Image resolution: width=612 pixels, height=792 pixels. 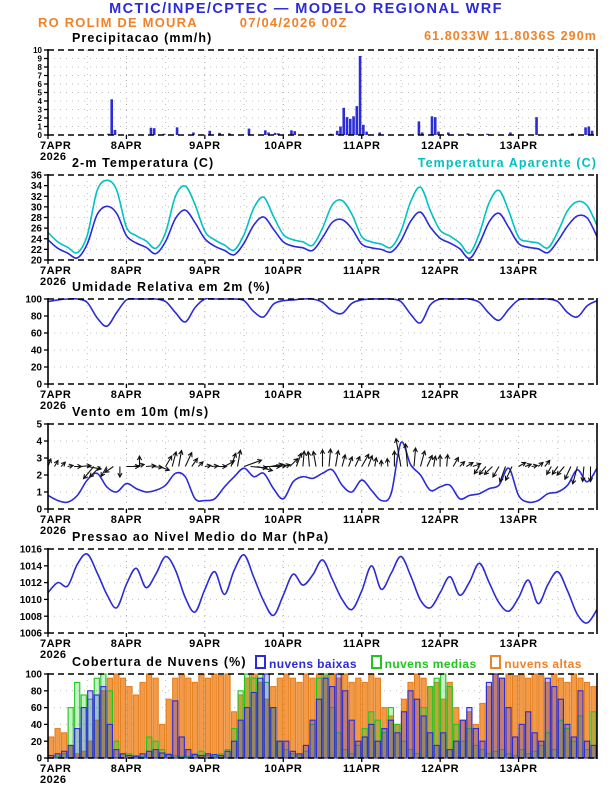 What do you see at coordinates (37, 218) in the screenshot?
I see `svg-text: 28` at bounding box center [37, 218].